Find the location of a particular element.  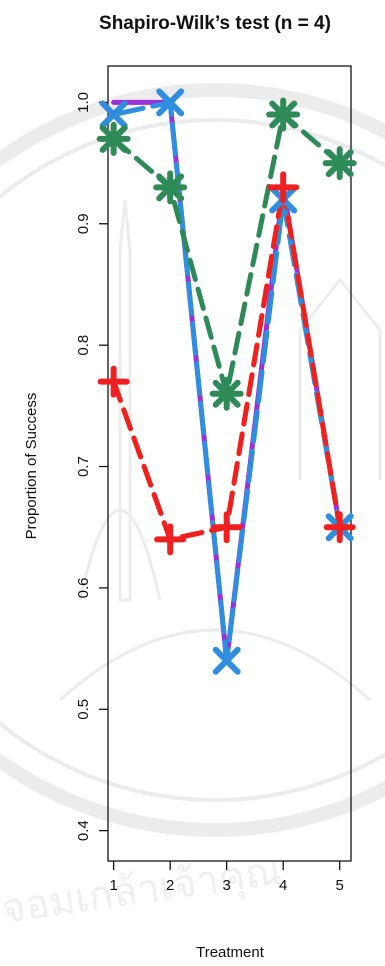

x-tick-label: 2 is located at coordinates (170, 885).